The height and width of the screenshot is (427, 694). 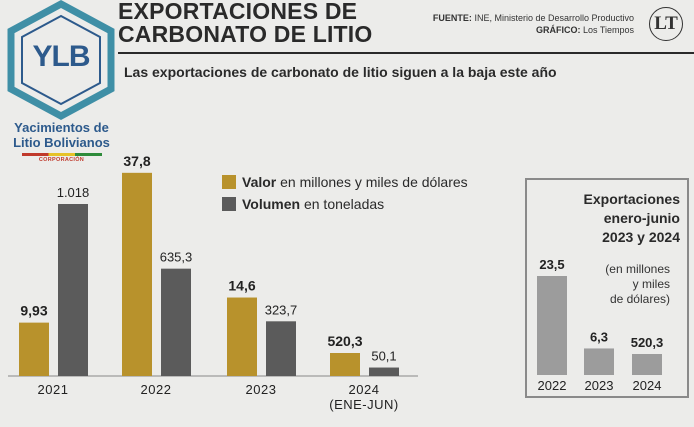 I want to click on logo-name-line2: Litio Bolivianos, so click(x=61, y=142).